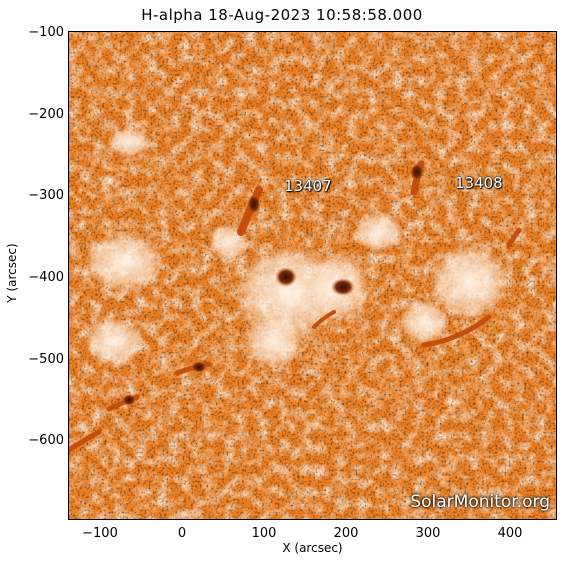  I want to click on y-tick-label: −500, so click(46, 359).